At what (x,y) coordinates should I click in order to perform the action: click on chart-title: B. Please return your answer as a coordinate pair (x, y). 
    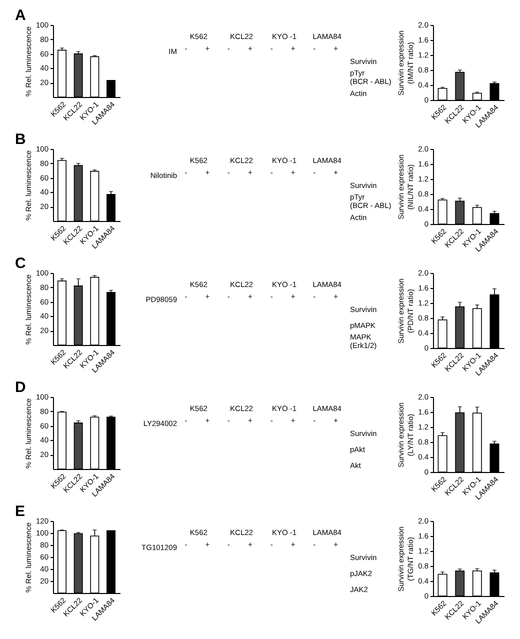
    Looking at the image, I should click on (20, 139).